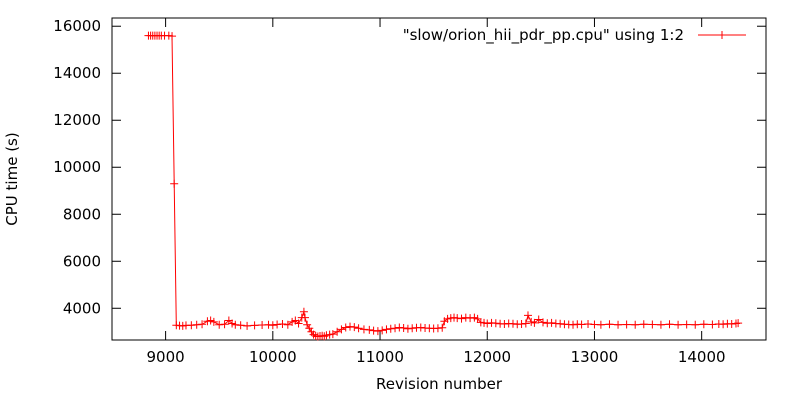  What do you see at coordinates (77, 167) in the screenshot?
I see `y-tick-label: 10000` at bounding box center [77, 167].